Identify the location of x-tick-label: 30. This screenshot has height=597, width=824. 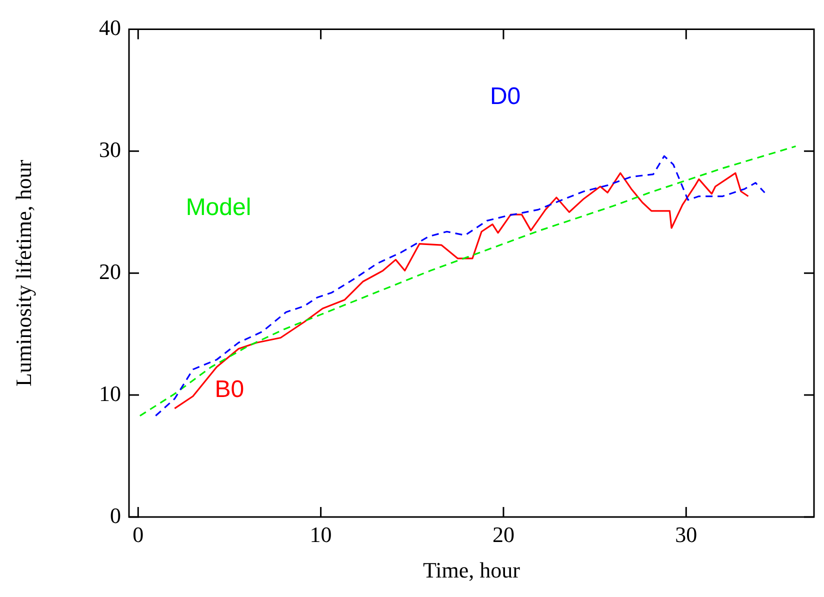
(686, 534).